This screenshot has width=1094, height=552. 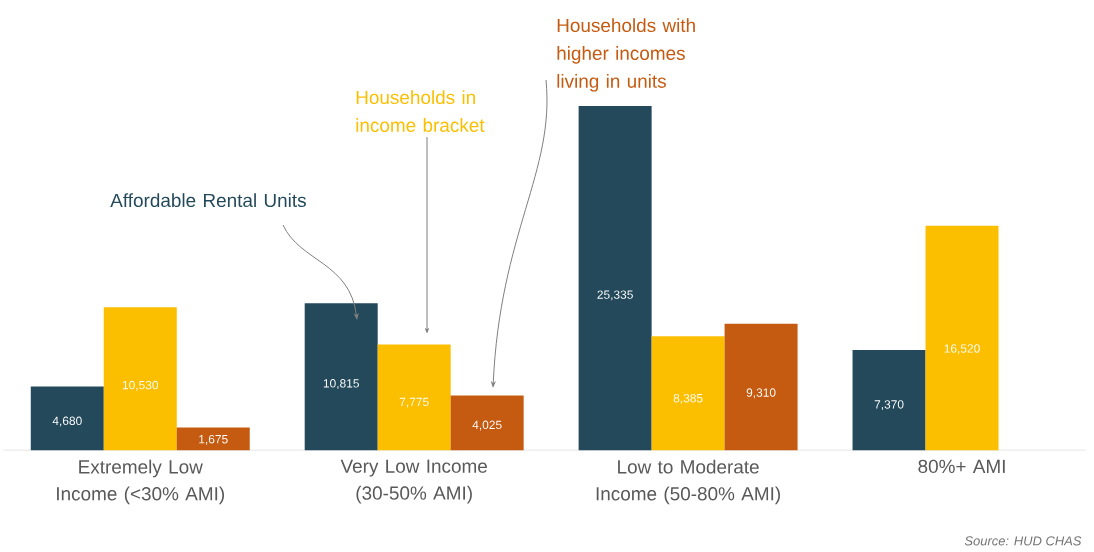 I want to click on text: Affordable Rental Units, so click(x=208, y=200).